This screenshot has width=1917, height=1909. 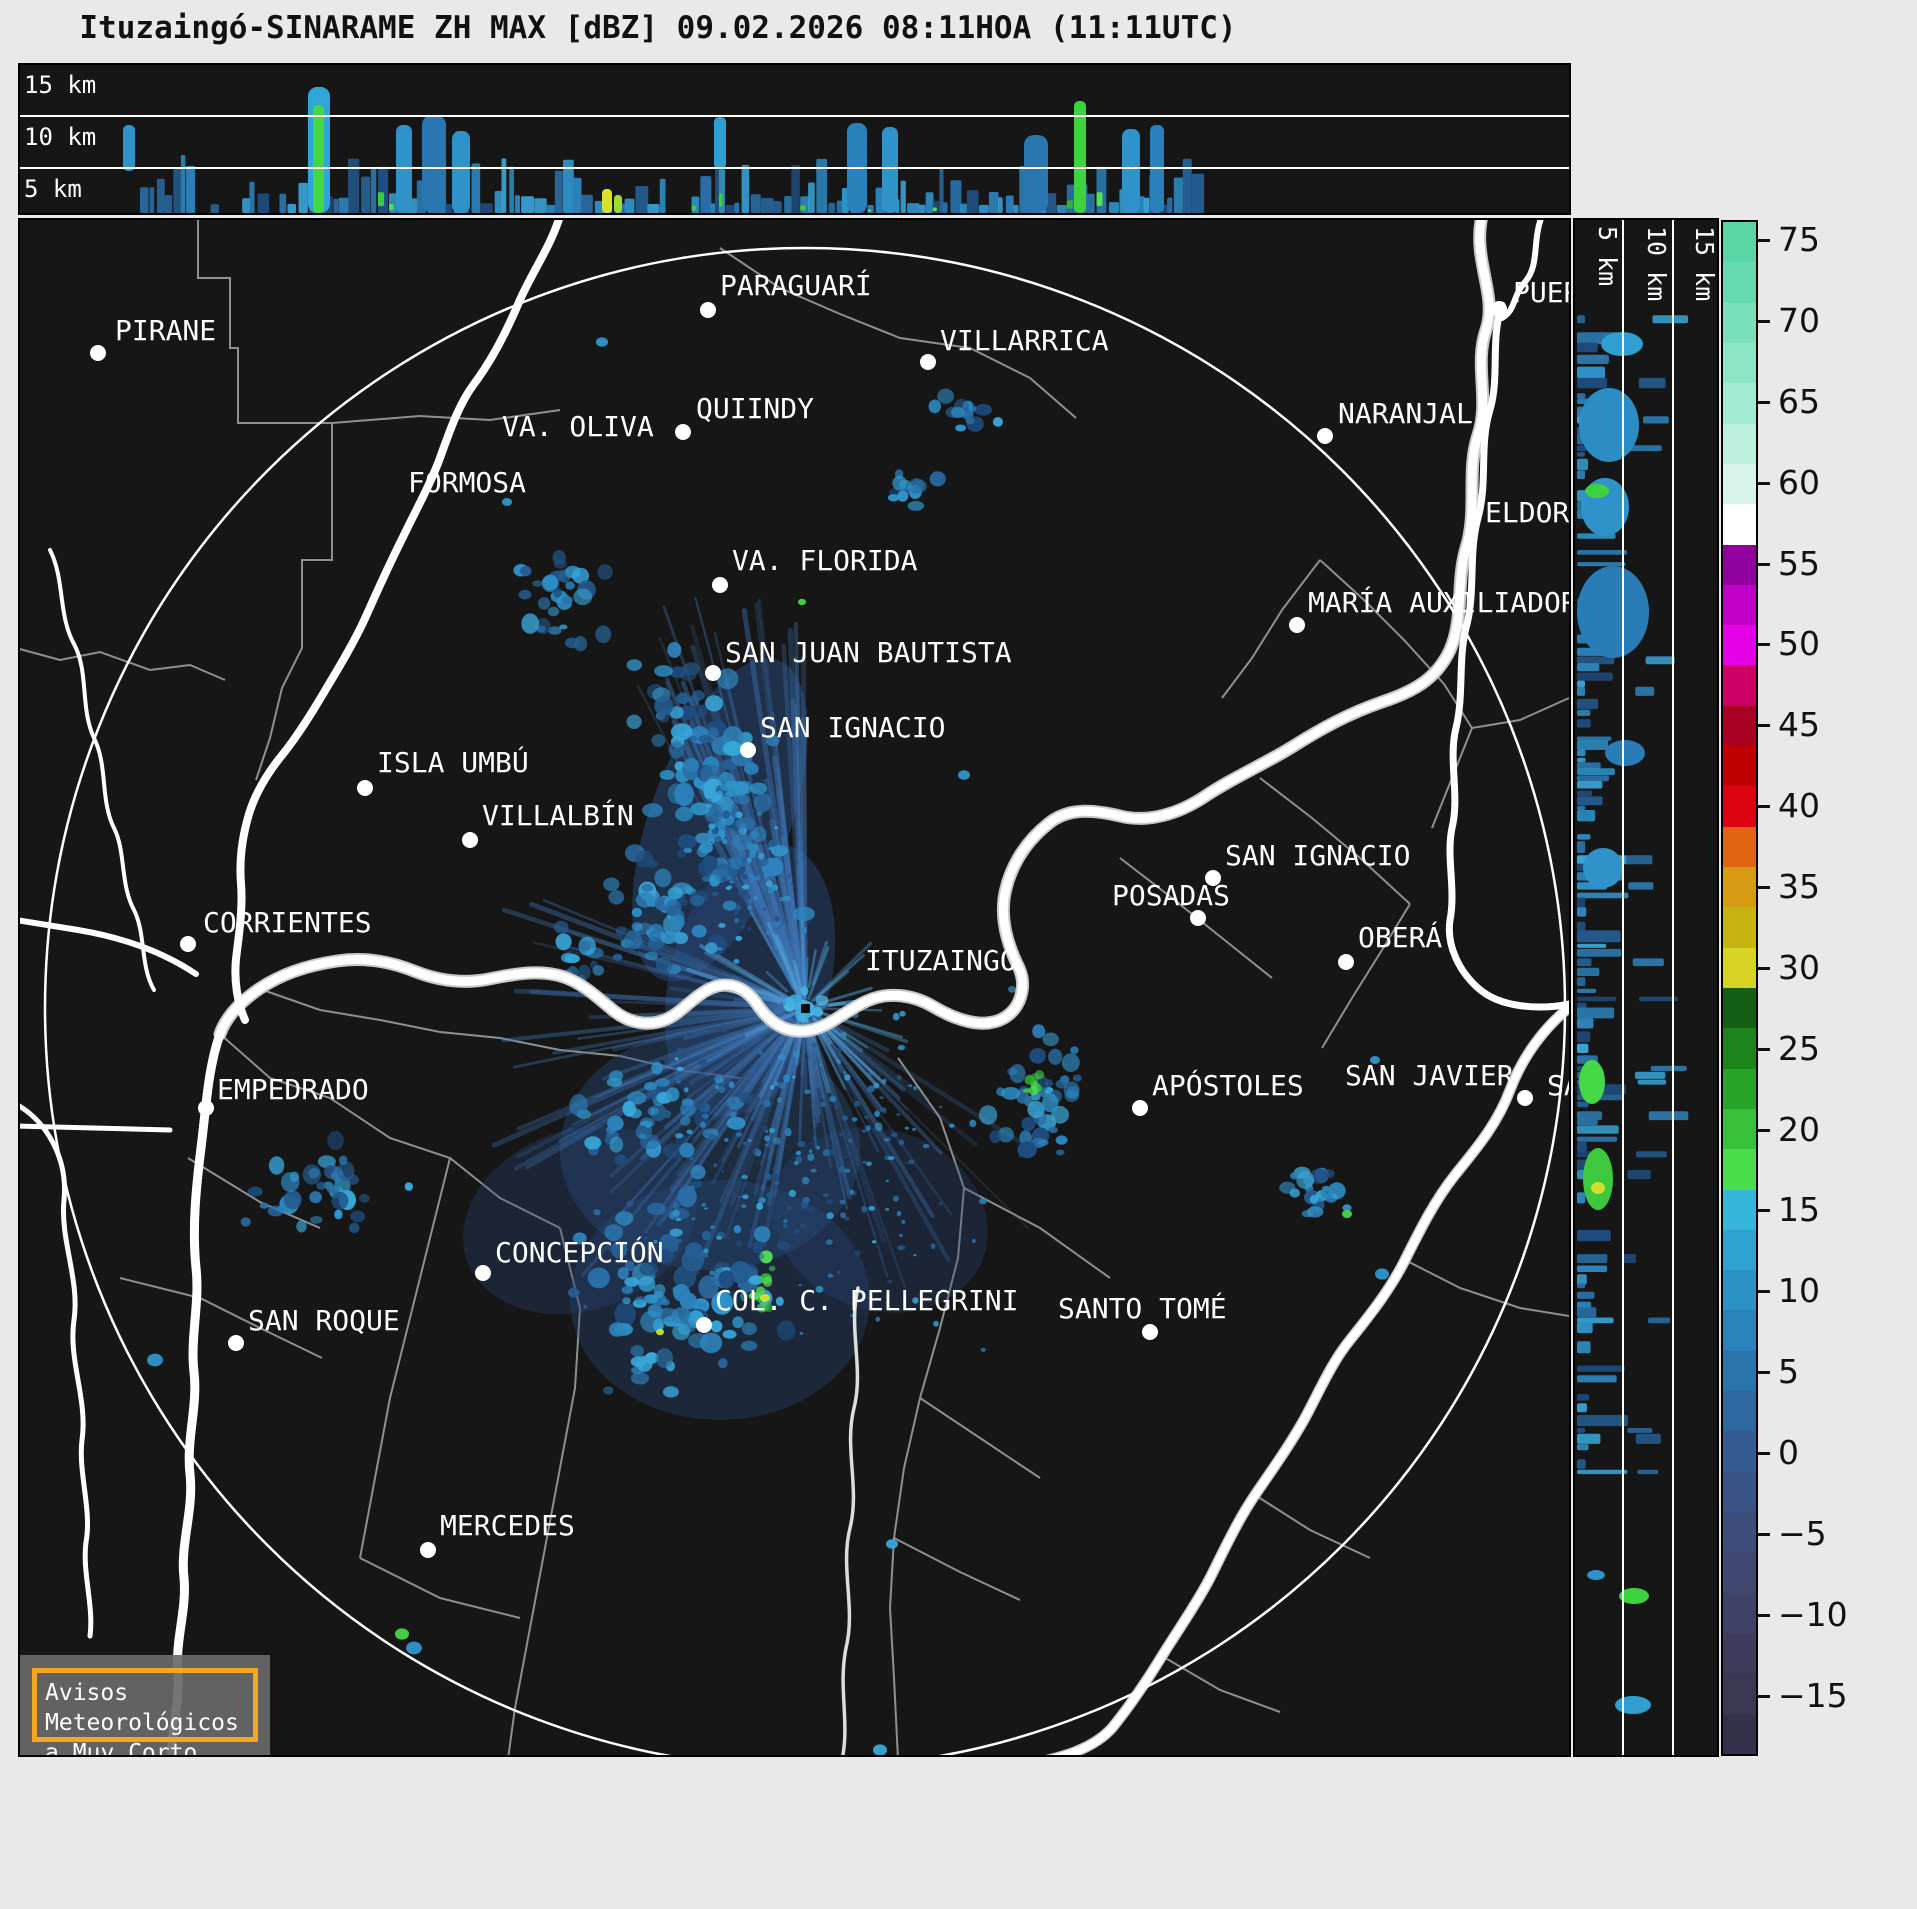 What do you see at coordinates (794, 116) in the screenshot?
I see `altitude-line-10km` at bounding box center [794, 116].